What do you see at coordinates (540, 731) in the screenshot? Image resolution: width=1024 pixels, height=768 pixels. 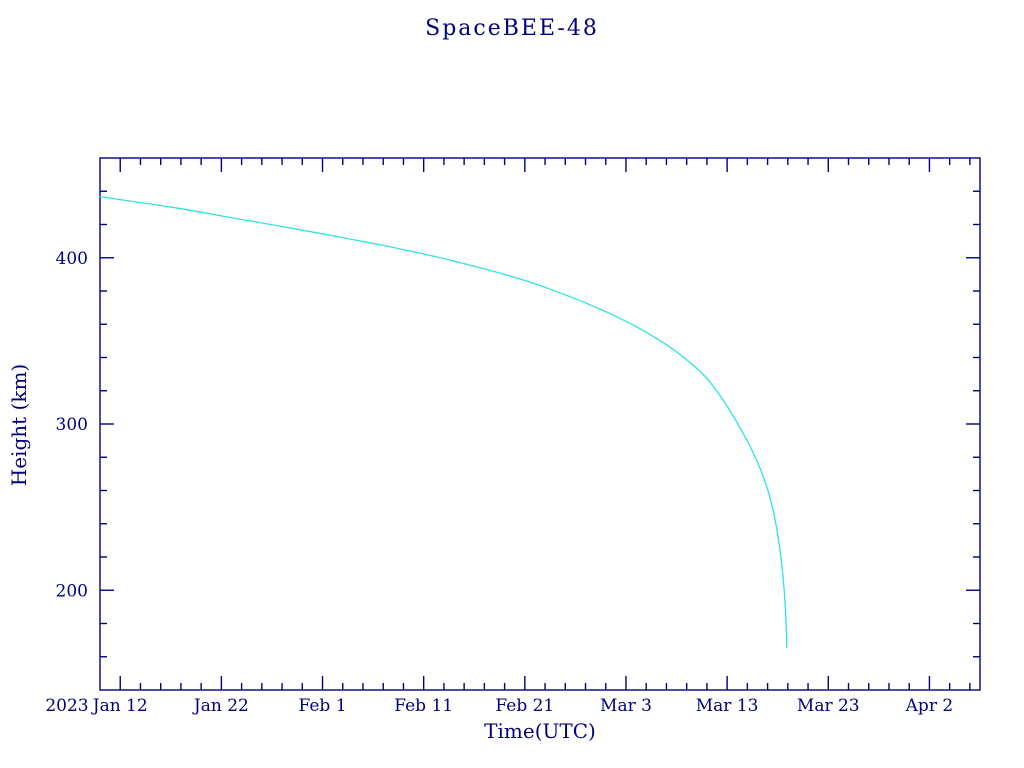 I see `x-axis-title: Time(UTC)` at bounding box center [540, 731].